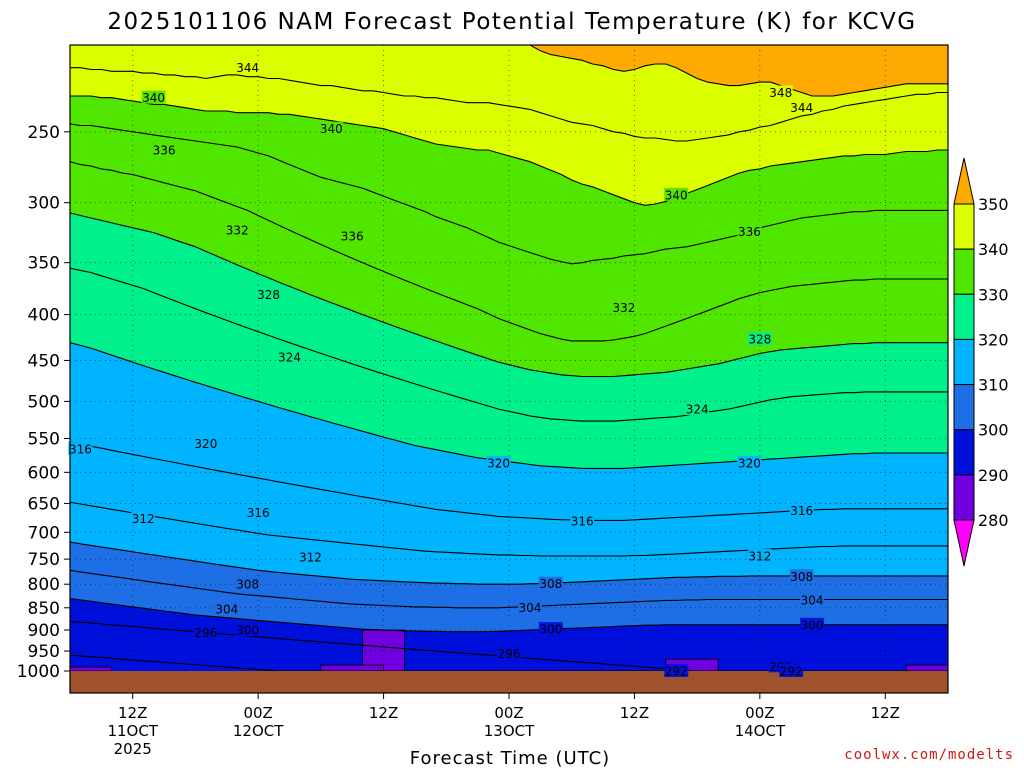 The height and width of the screenshot is (768, 1024). What do you see at coordinates (132, 731) in the screenshot?
I see `x-tick-date: 11OCT` at bounding box center [132, 731].